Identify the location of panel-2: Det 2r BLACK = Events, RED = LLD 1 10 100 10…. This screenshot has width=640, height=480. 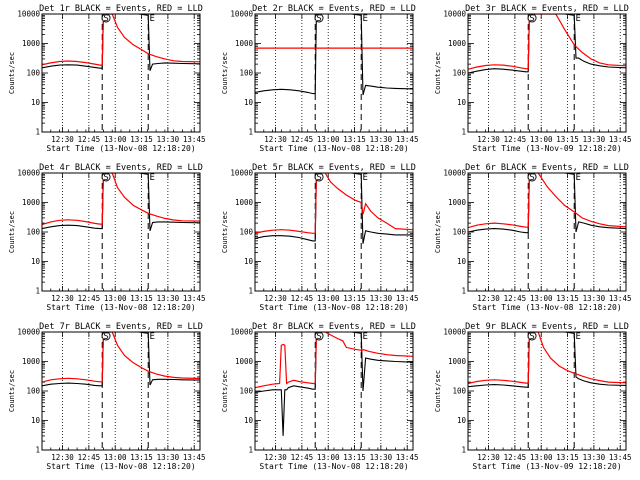
(319, 78).